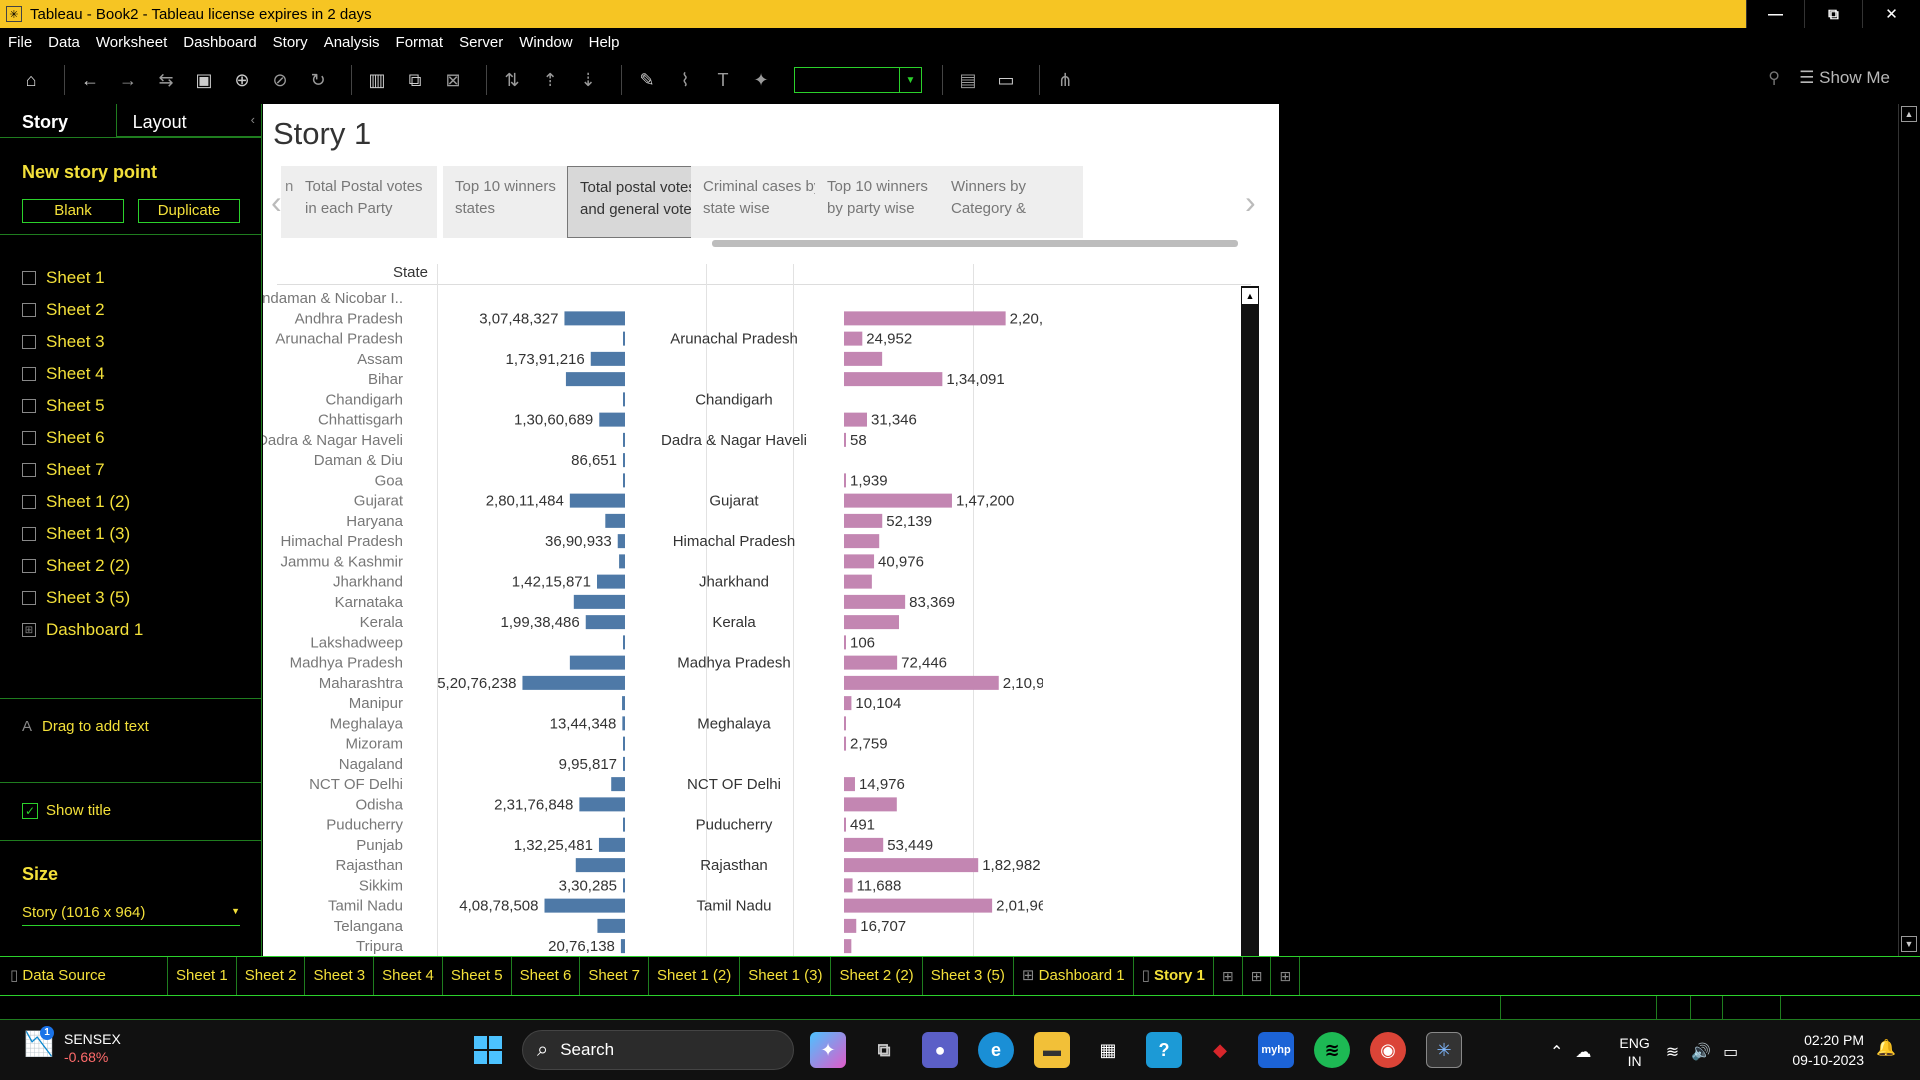 The image size is (1920, 1080). I want to click on sheet-tab: ⊞ Dashboard 1, so click(1074, 976).